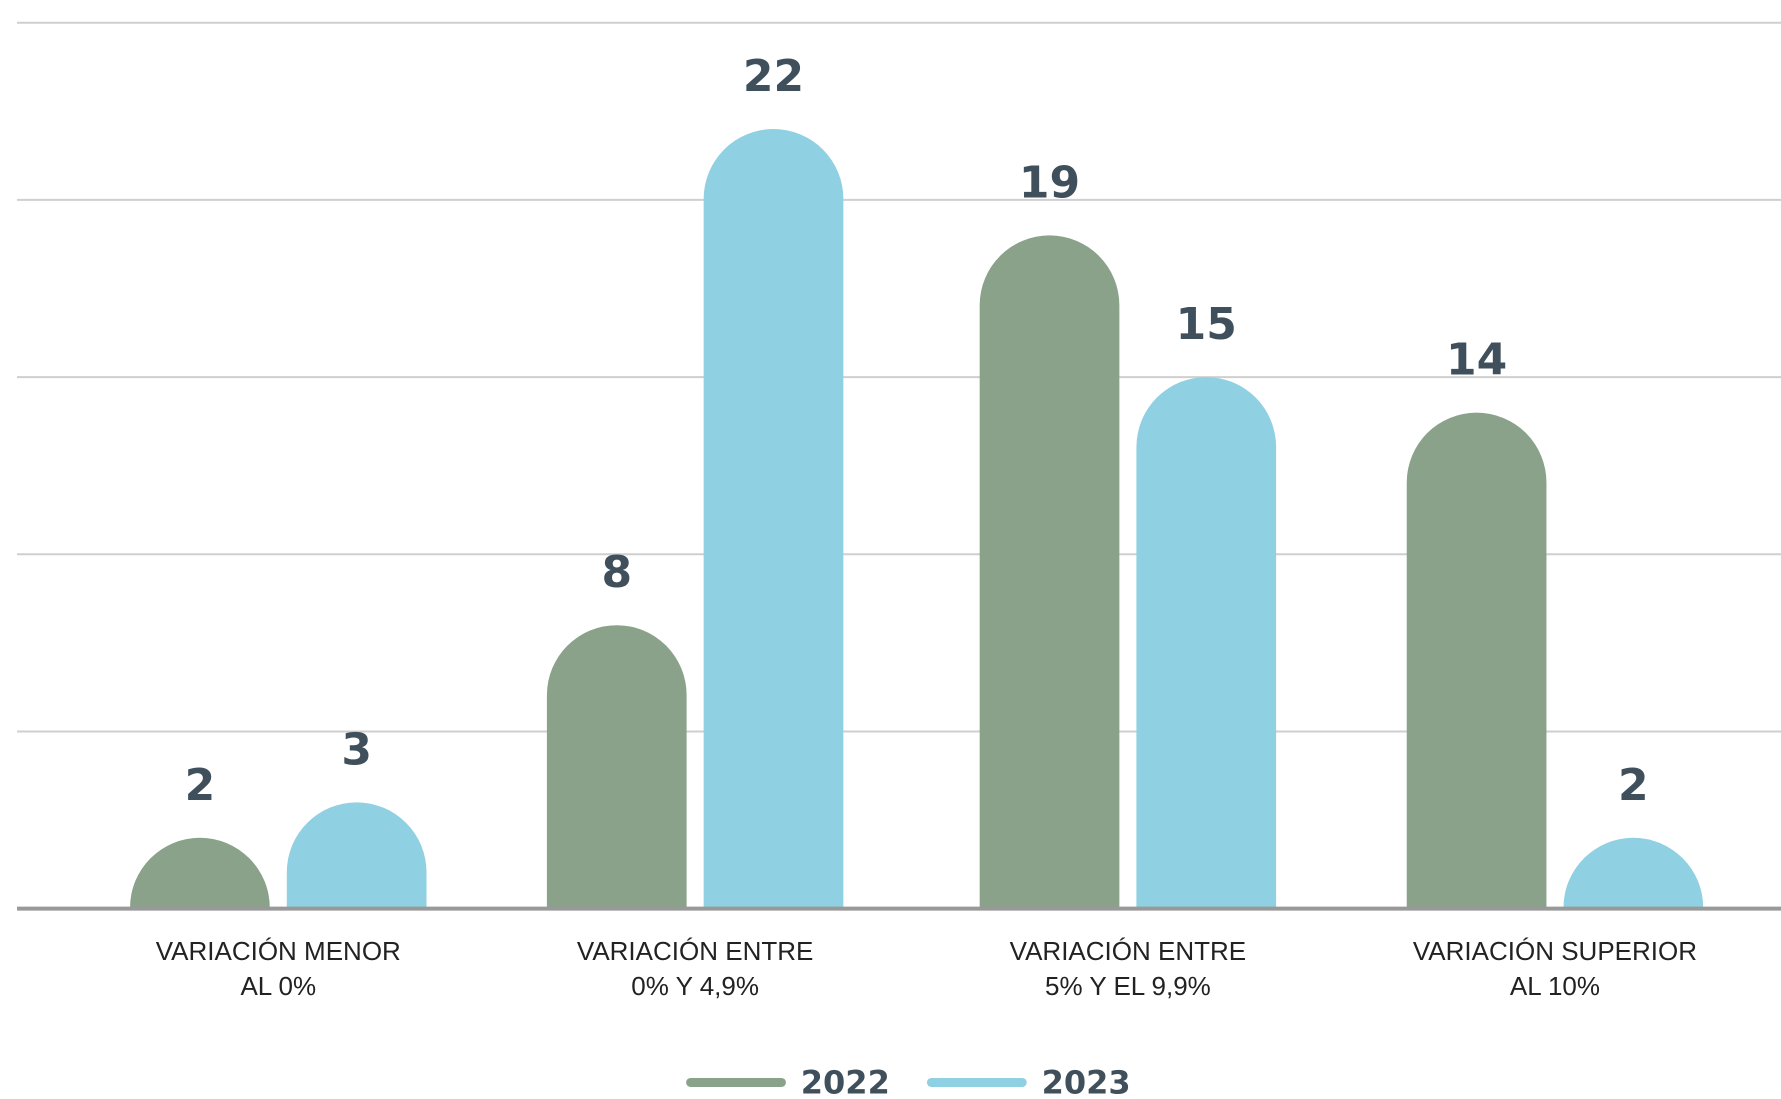 The width and height of the screenshot is (1781, 1099). What do you see at coordinates (1086, 1081) in the screenshot?
I see `legend-label: 2023` at bounding box center [1086, 1081].